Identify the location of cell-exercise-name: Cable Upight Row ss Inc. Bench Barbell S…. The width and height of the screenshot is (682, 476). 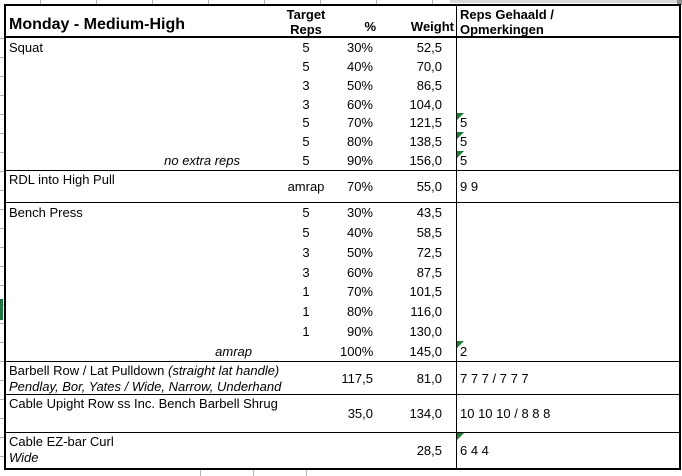
(143, 403).